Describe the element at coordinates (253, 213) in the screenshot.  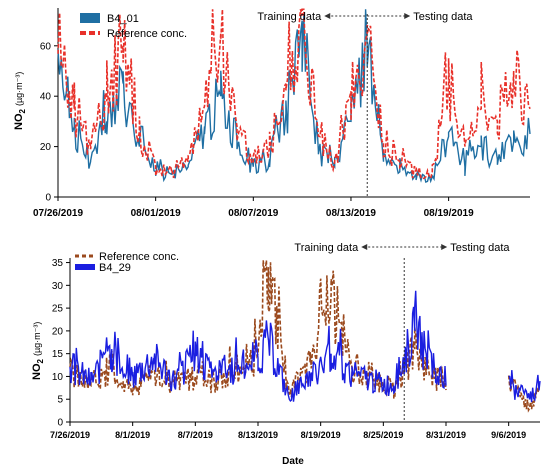
I see `top-x-tick-label: 08/07/2019` at that location.